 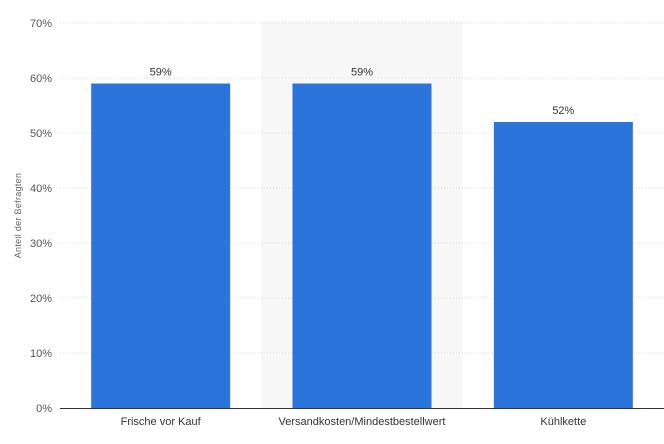 What do you see at coordinates (18, 216) in the screenshot?
I see `y-axis-label: Anteil der Befragten` at bounding box center [18, 216].